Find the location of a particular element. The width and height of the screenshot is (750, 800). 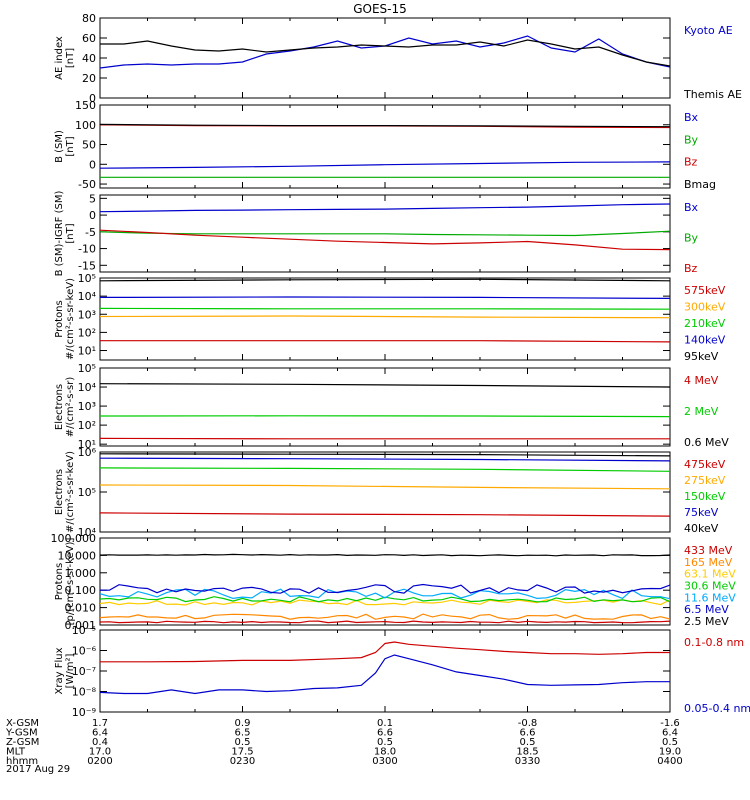

series-line-40keV is located at coordinates (385, 455).